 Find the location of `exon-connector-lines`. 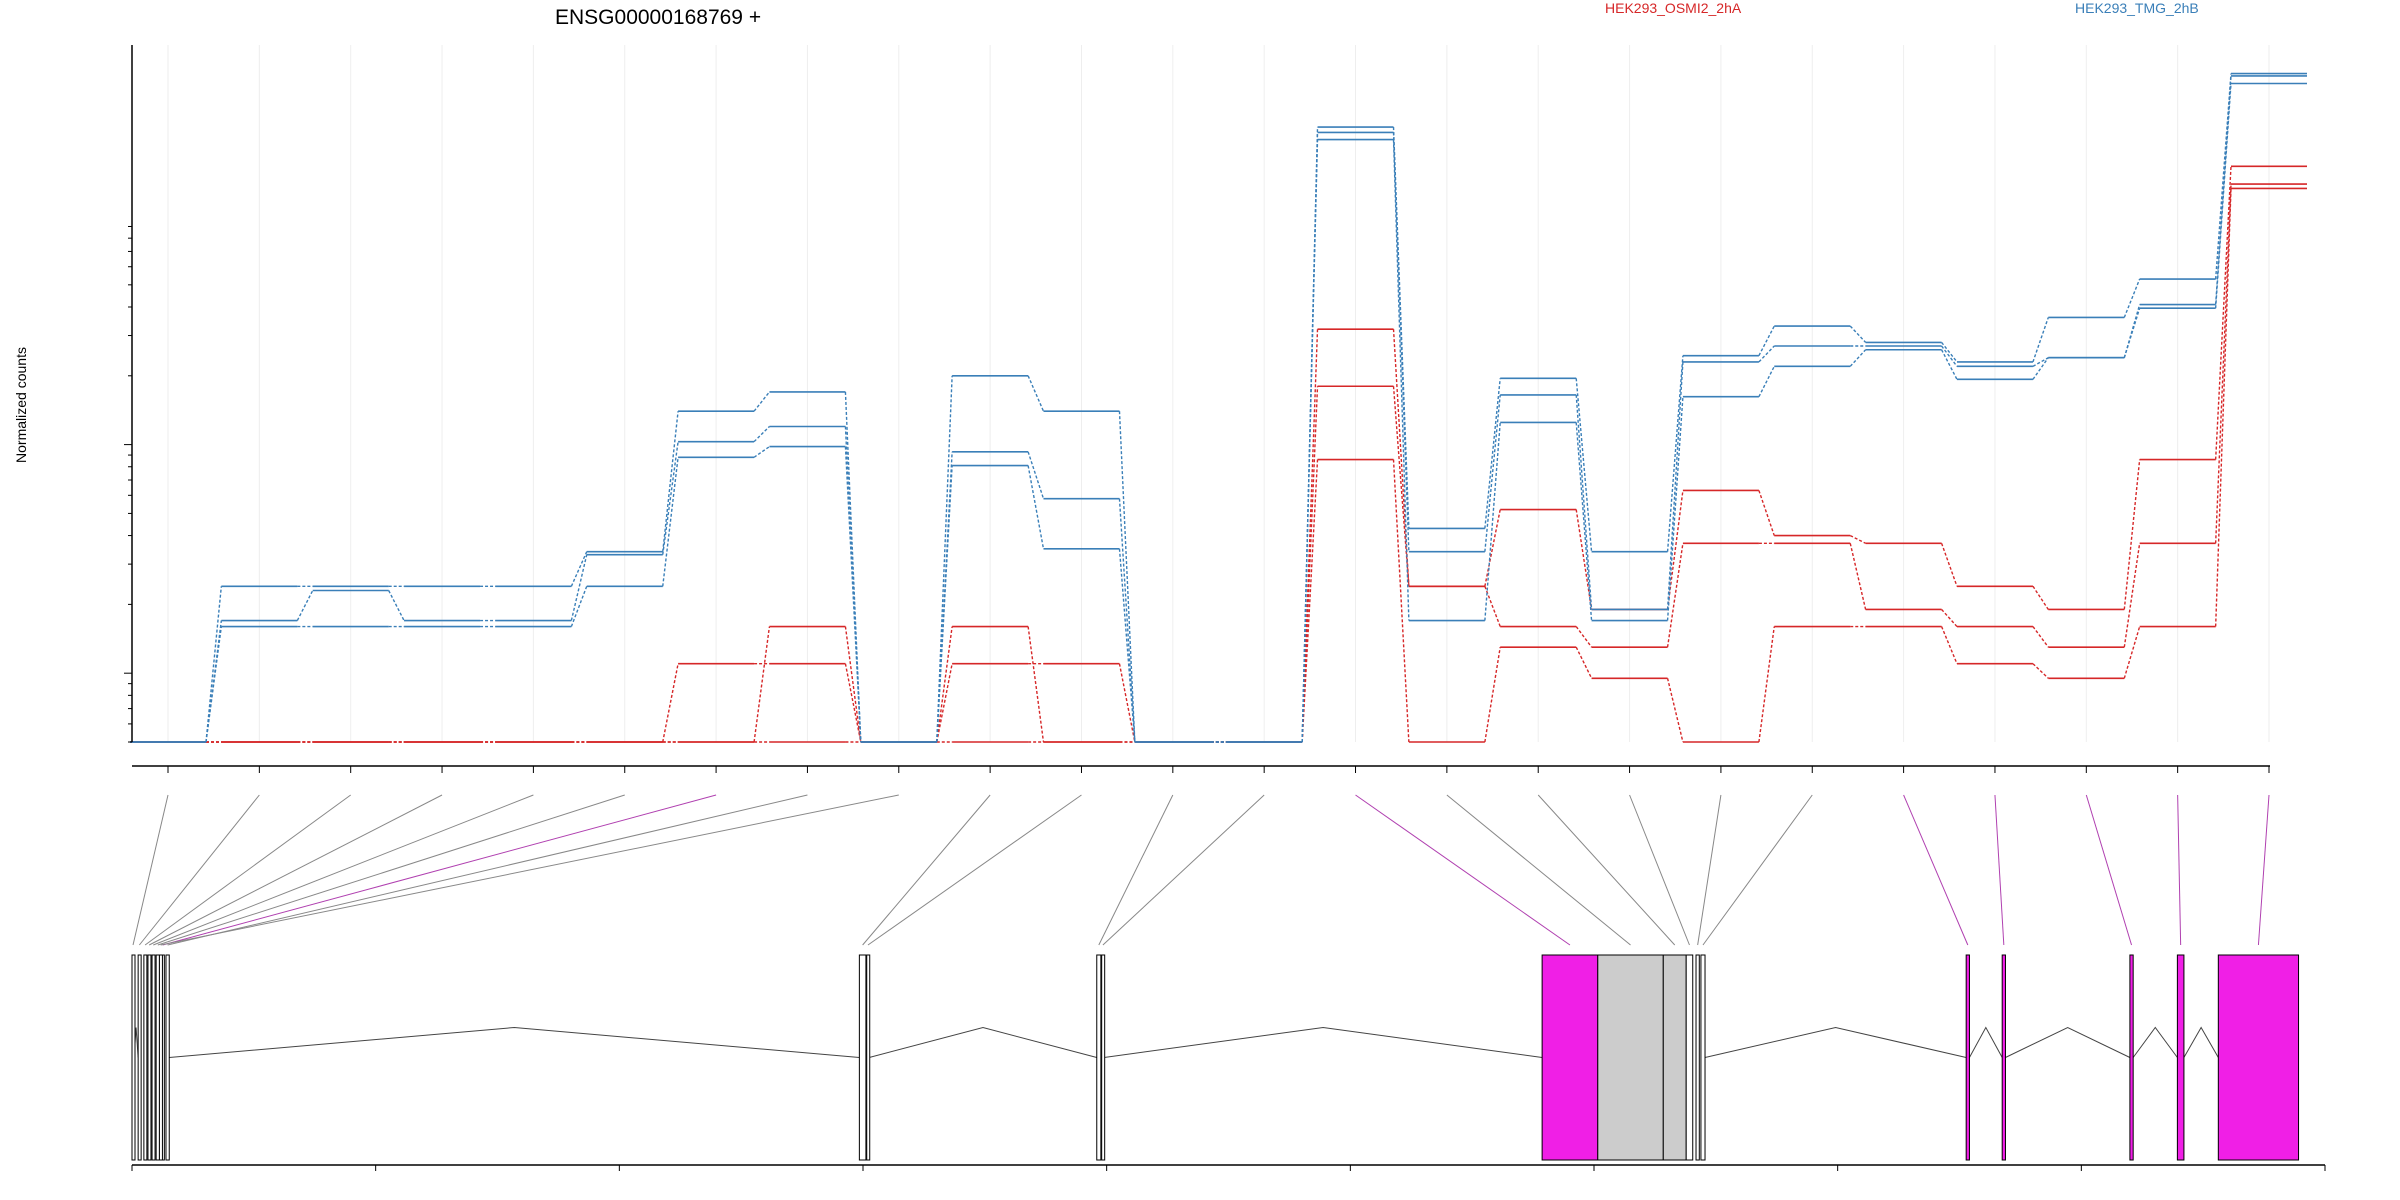

exon-connector-lines is located at coordinates (1201, 870).